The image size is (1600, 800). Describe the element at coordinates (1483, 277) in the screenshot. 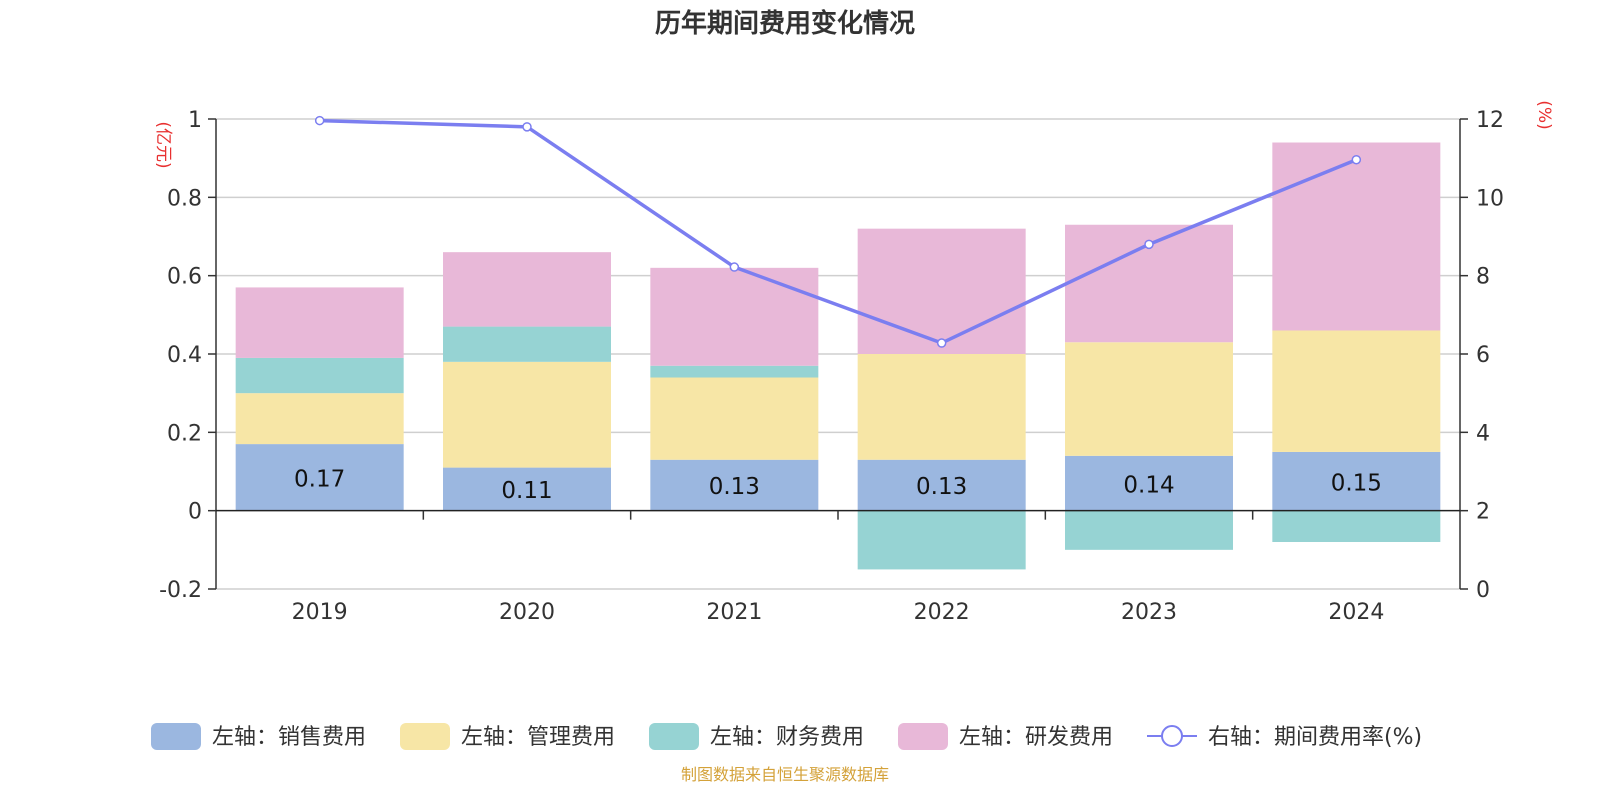

I see `right-axis-tick-label: 8` at that location.